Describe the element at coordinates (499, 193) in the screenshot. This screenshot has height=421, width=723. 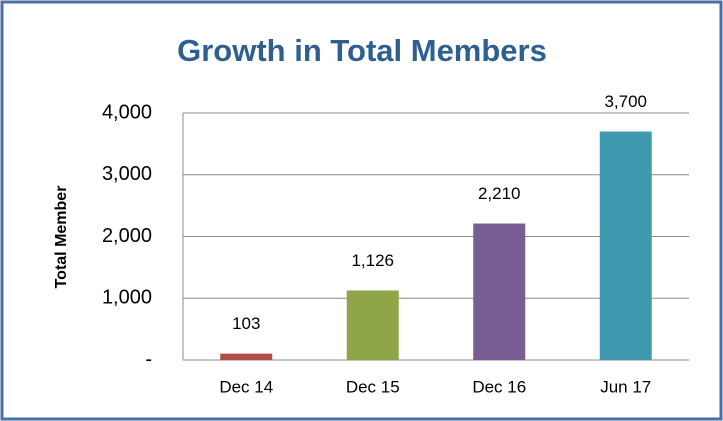
I see `value-label: 2,210` at that location.